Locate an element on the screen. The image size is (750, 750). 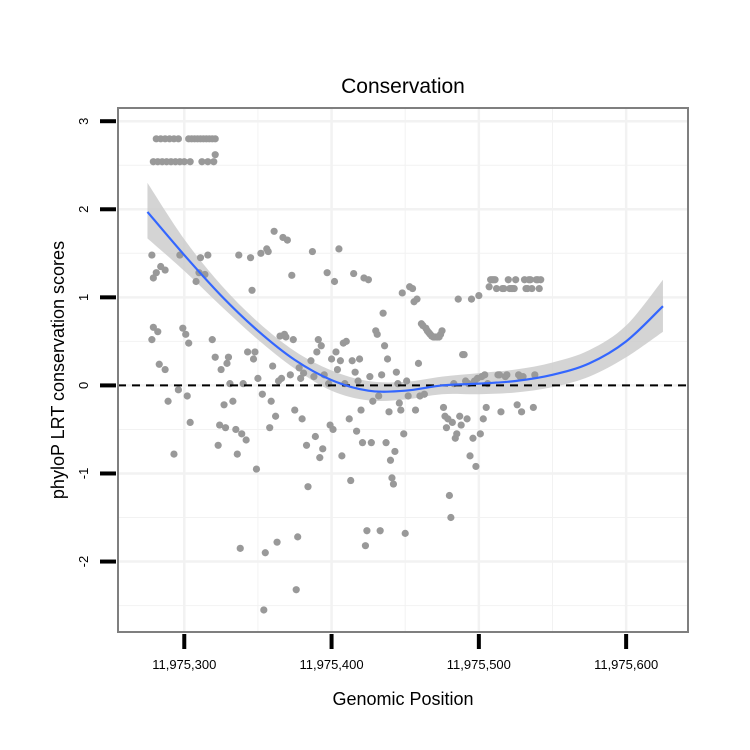
chart-title: Conservation is located at coordinates (403, 86).